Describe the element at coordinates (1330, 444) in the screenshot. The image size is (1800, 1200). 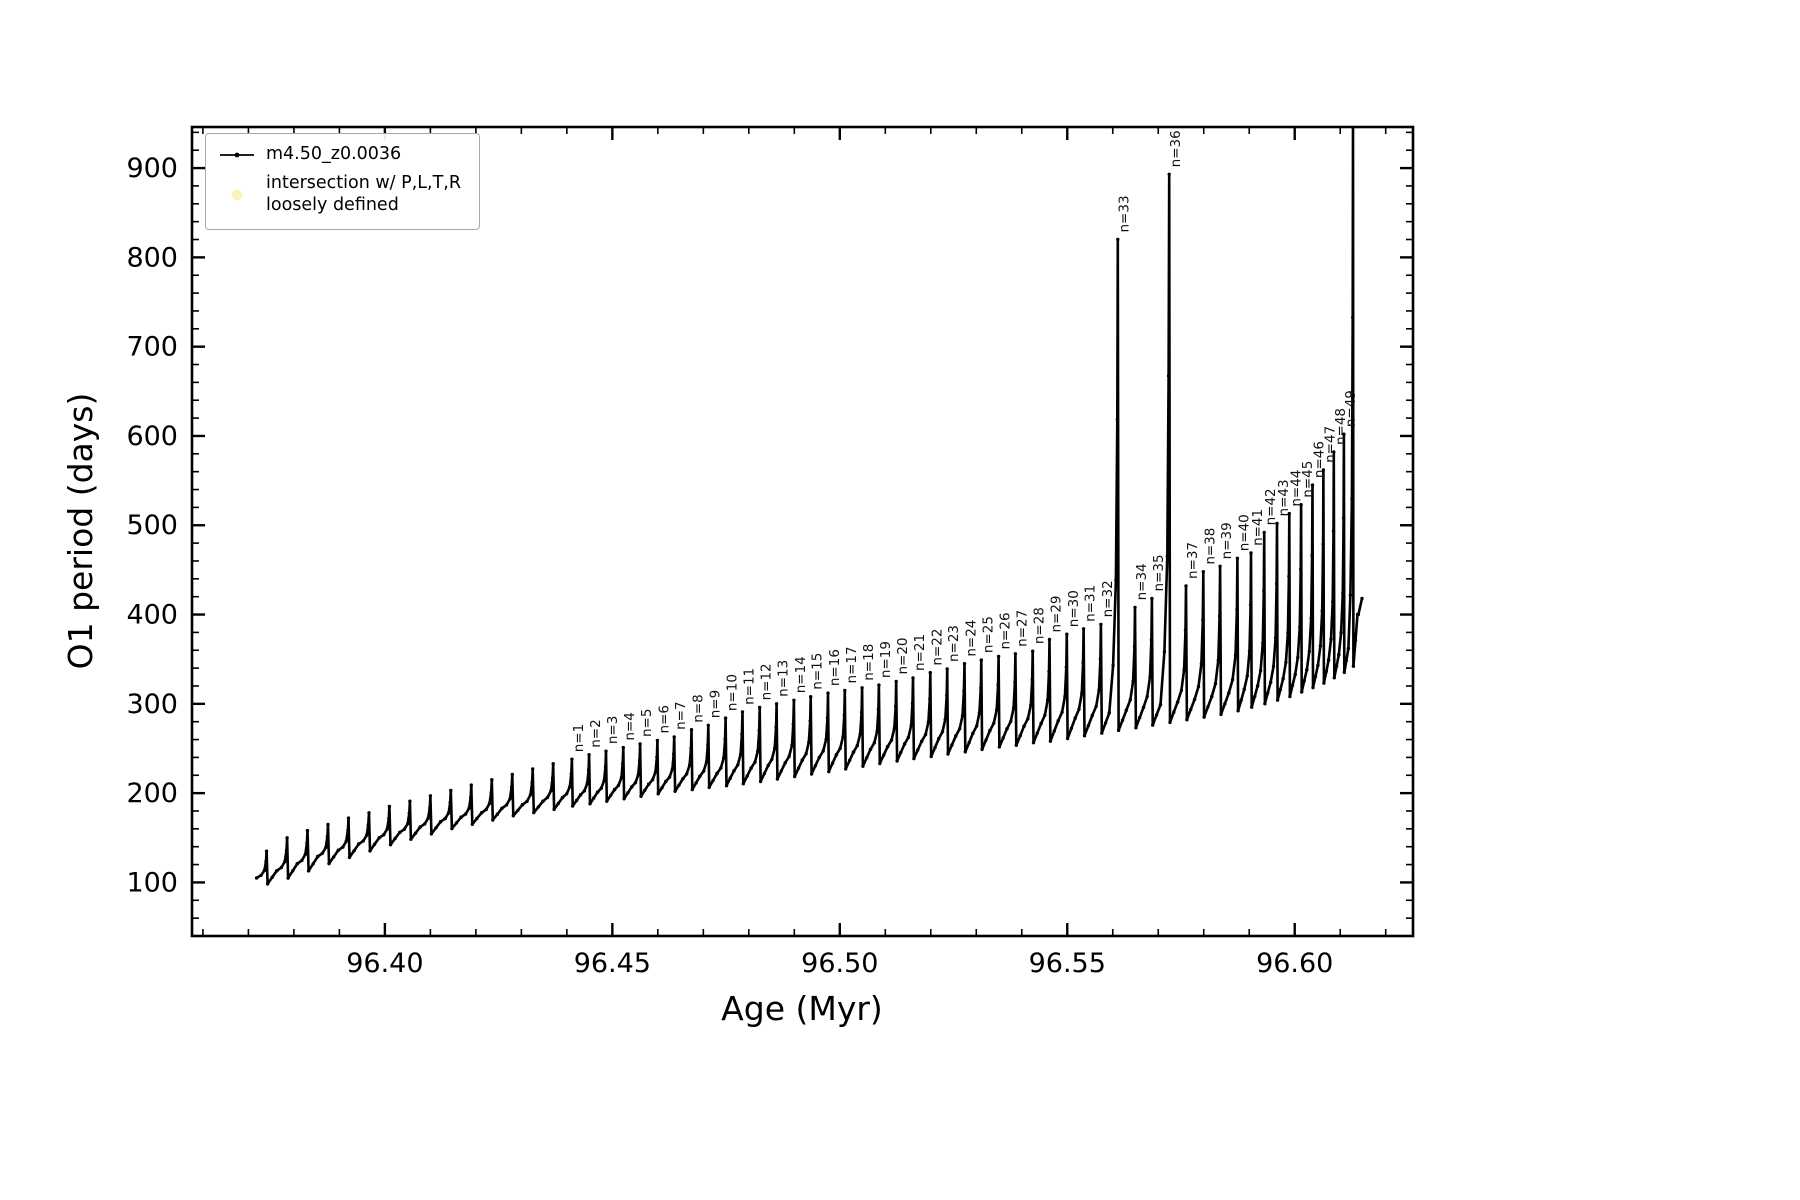
I see `peak-annotation: n=47` at that location.